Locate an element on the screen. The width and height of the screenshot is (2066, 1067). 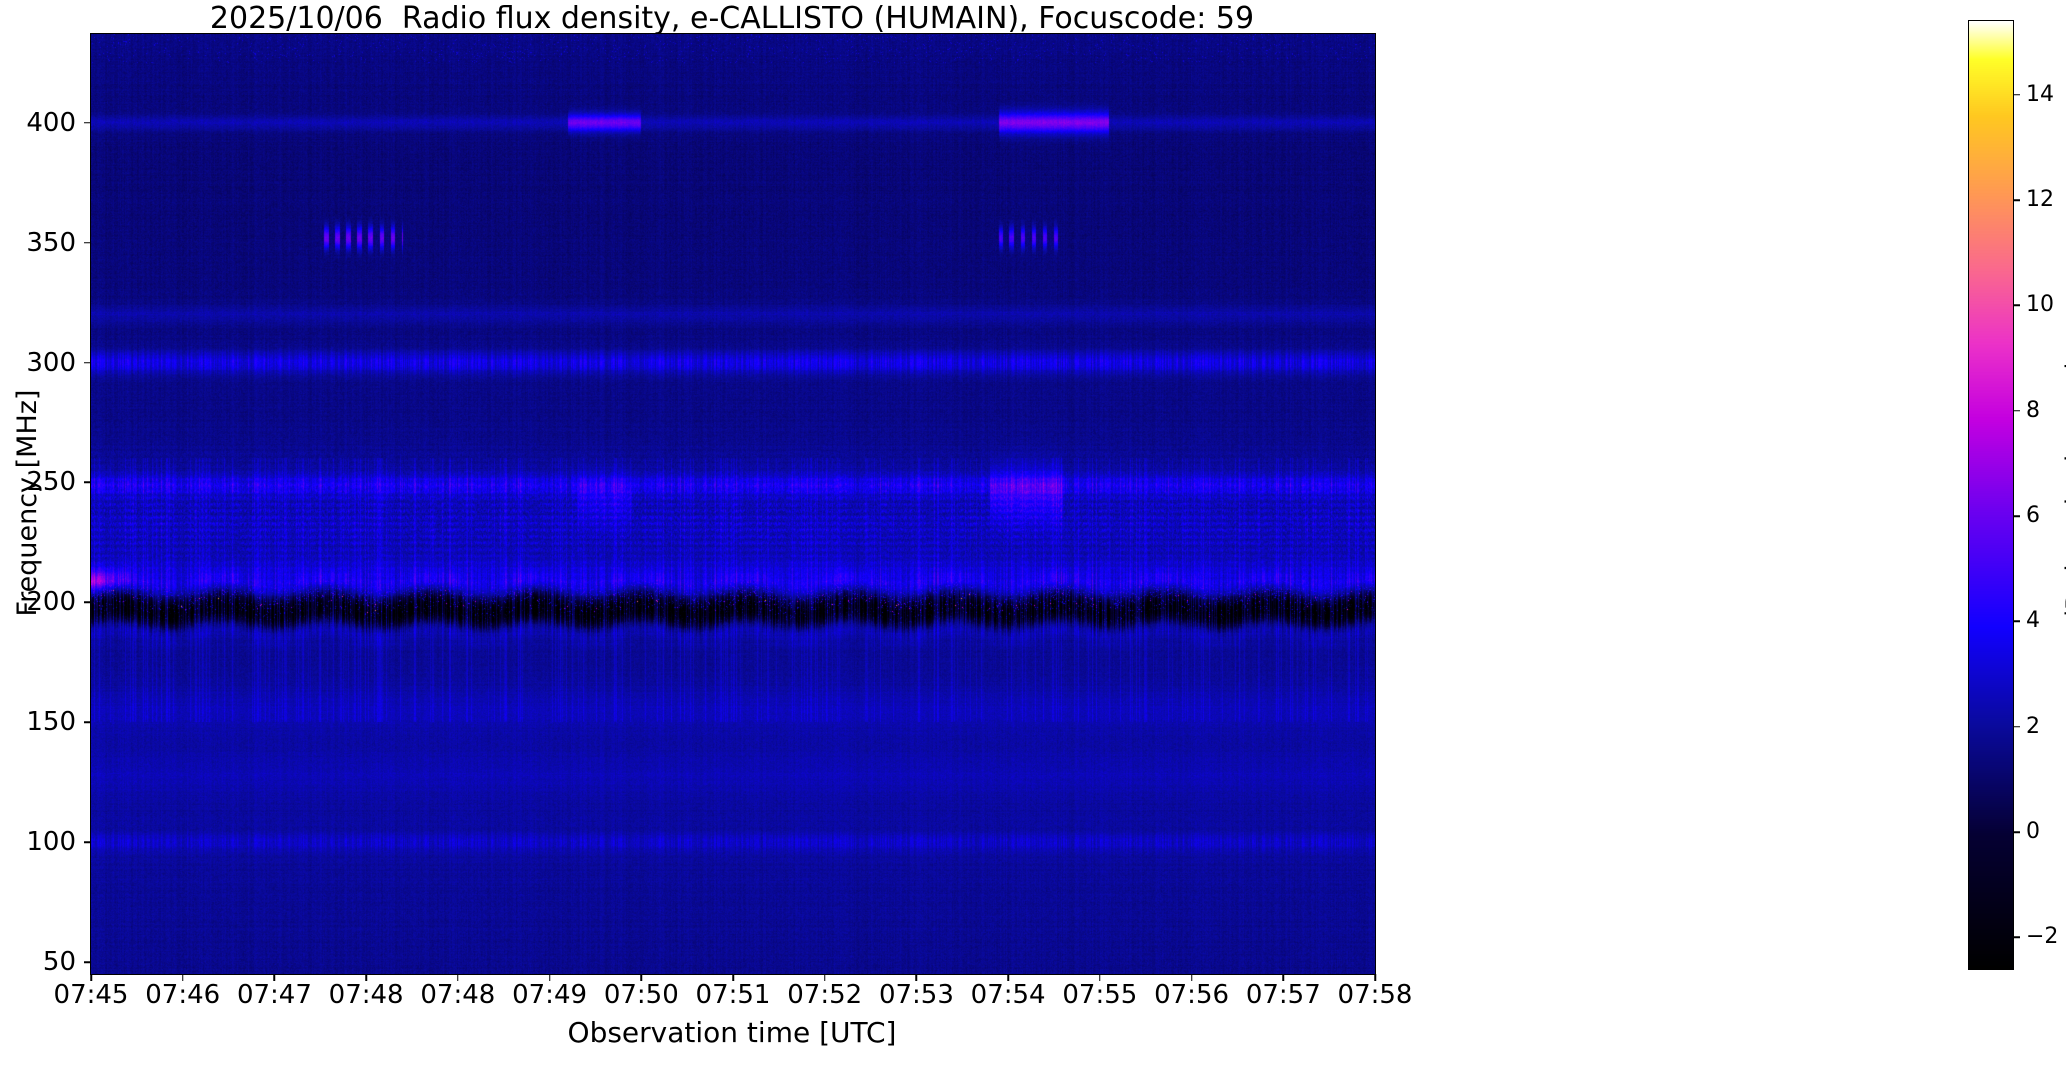
y-tick-label: 300 is located at coordinates (51, 362).